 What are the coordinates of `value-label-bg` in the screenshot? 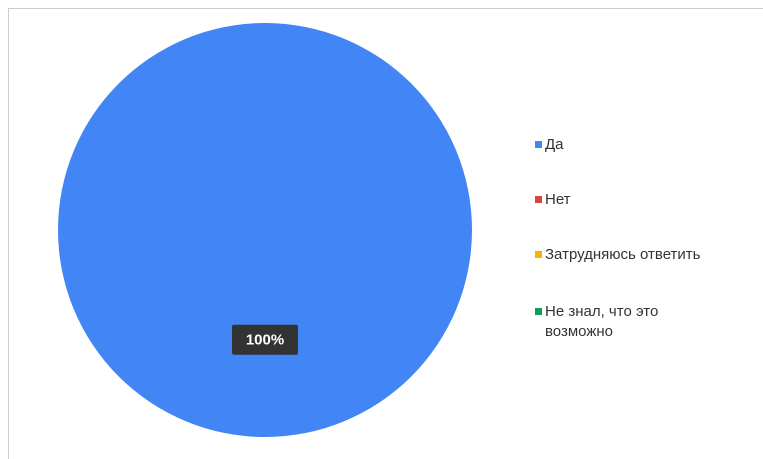 It's located at (265, 339).